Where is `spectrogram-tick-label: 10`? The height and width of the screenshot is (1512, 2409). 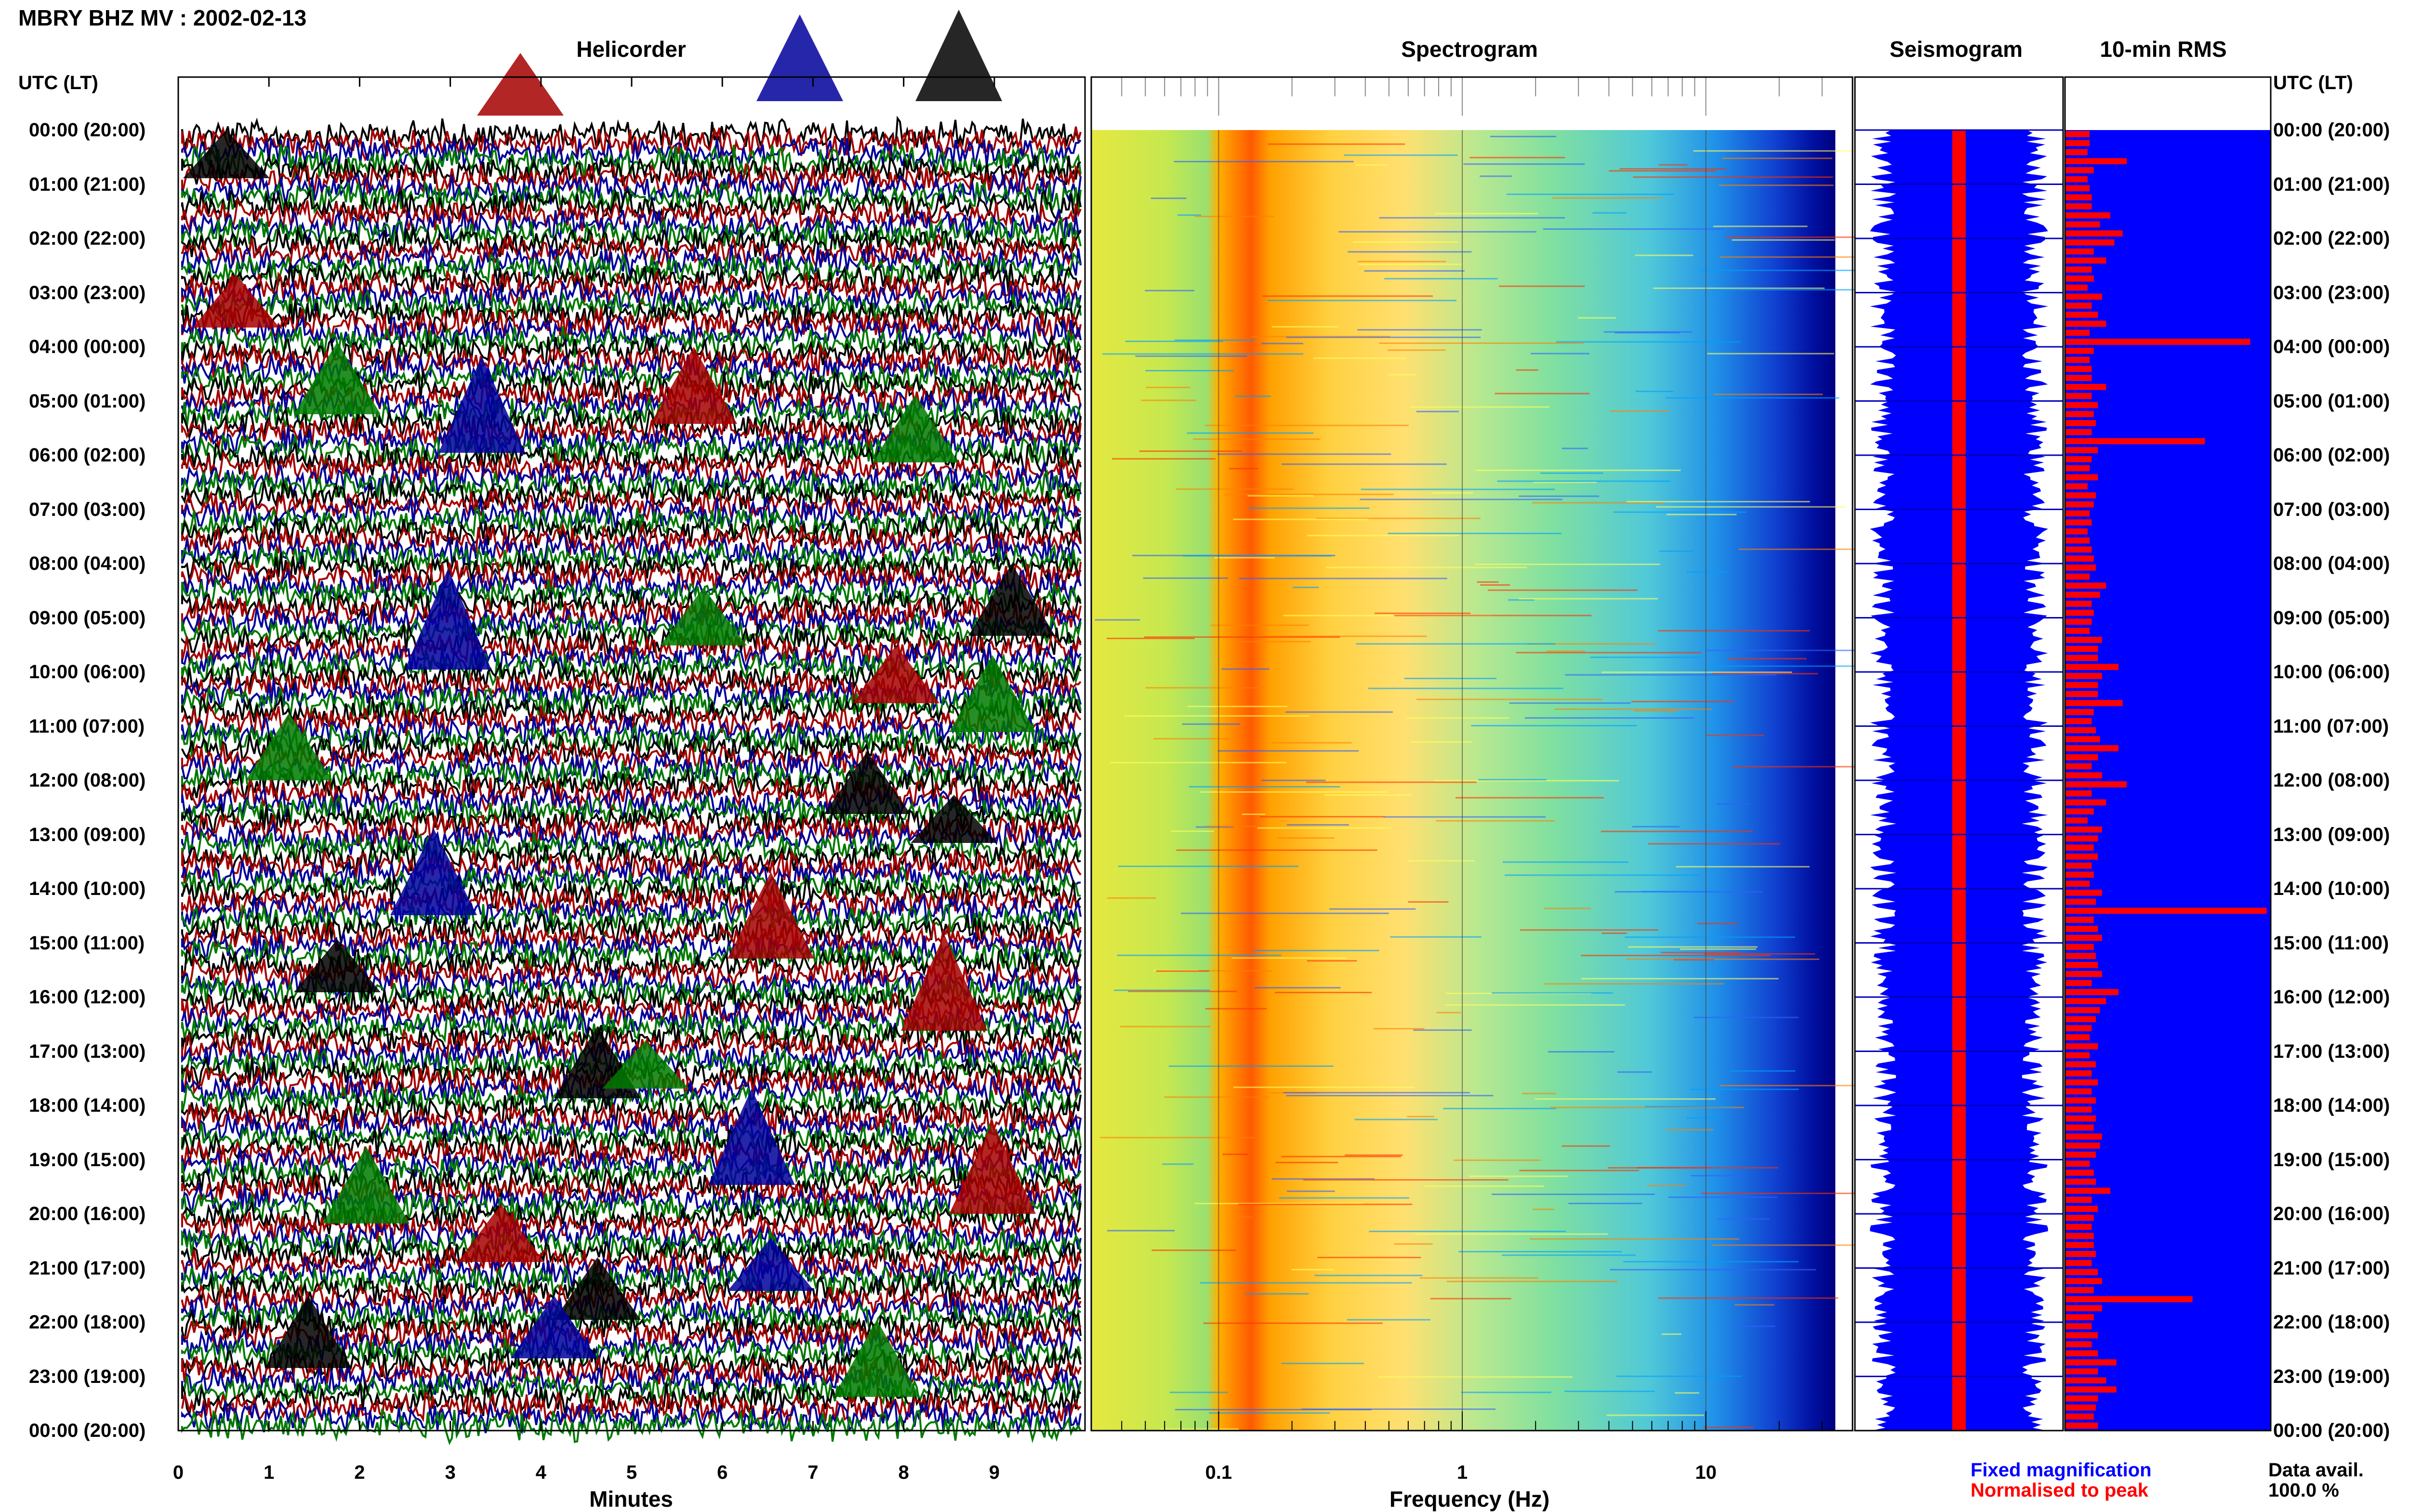
spectrogram-tick-label: 10 is located at coordinates (1706, 1472).